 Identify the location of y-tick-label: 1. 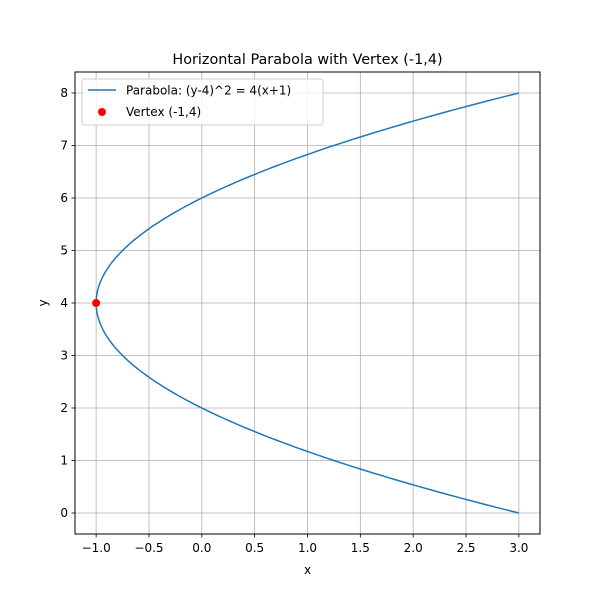
(64, 461).